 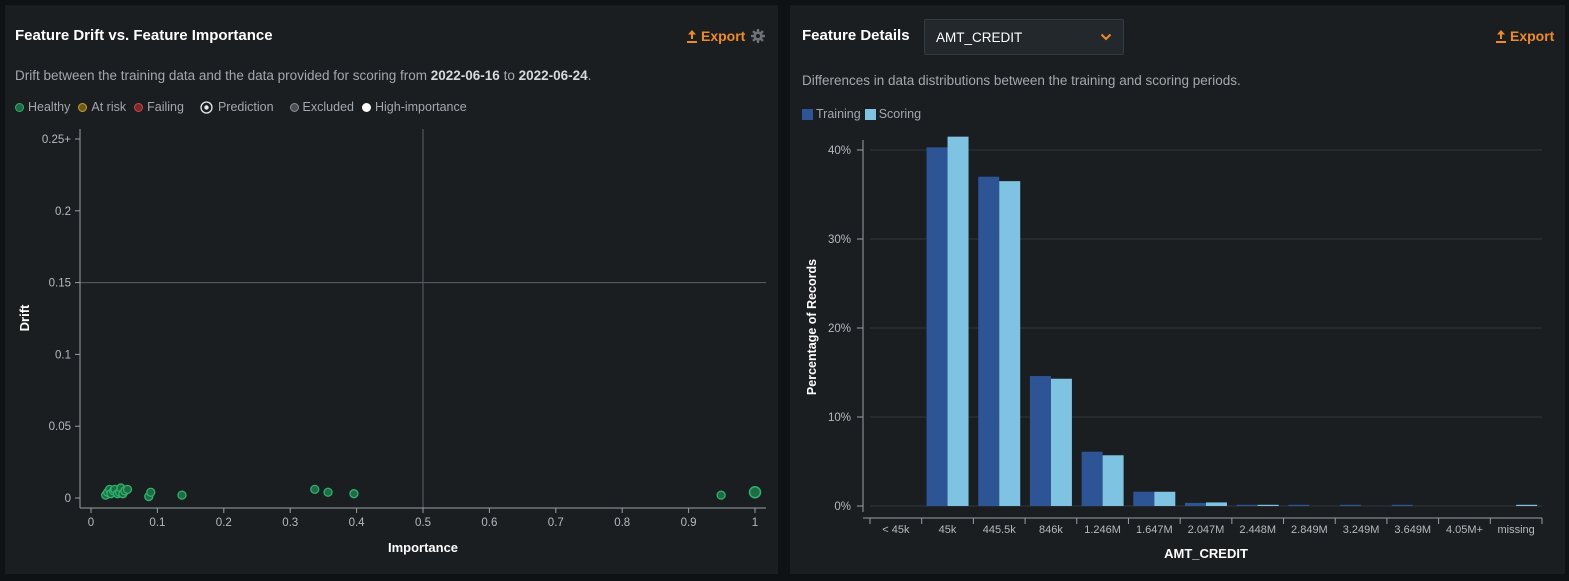 What do you see at coordinates (357, 523) in the screenshot?
I see `x-tick-label: 0.4` at bounding box center [357, 523].